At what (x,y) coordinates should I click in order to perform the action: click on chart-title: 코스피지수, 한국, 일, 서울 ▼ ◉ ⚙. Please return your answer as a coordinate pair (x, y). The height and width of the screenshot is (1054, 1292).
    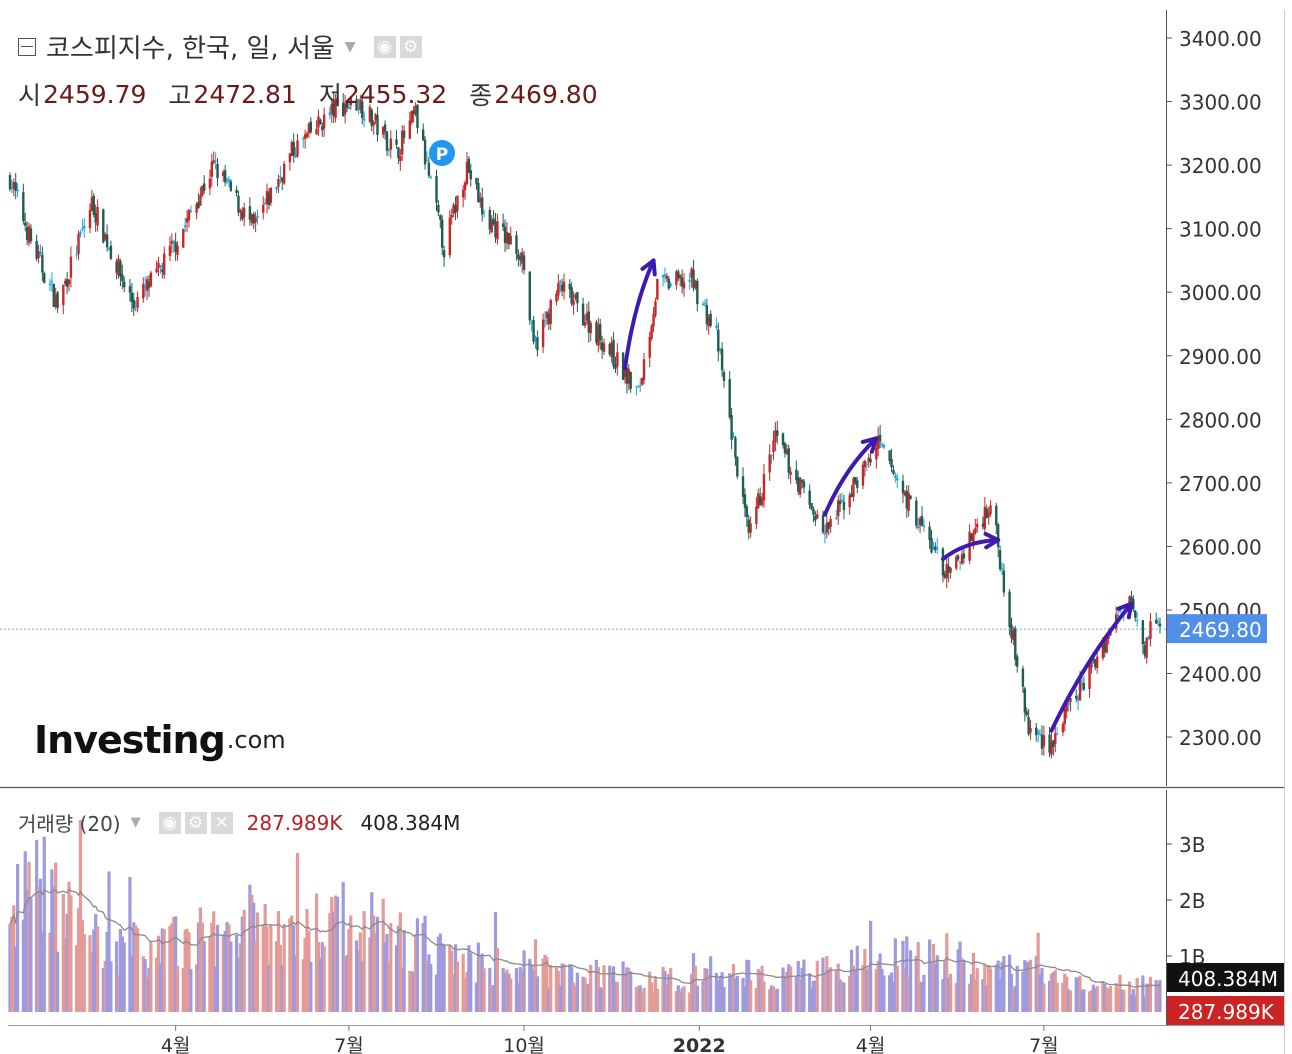
    Looking at the image, I should click on (220, 46).